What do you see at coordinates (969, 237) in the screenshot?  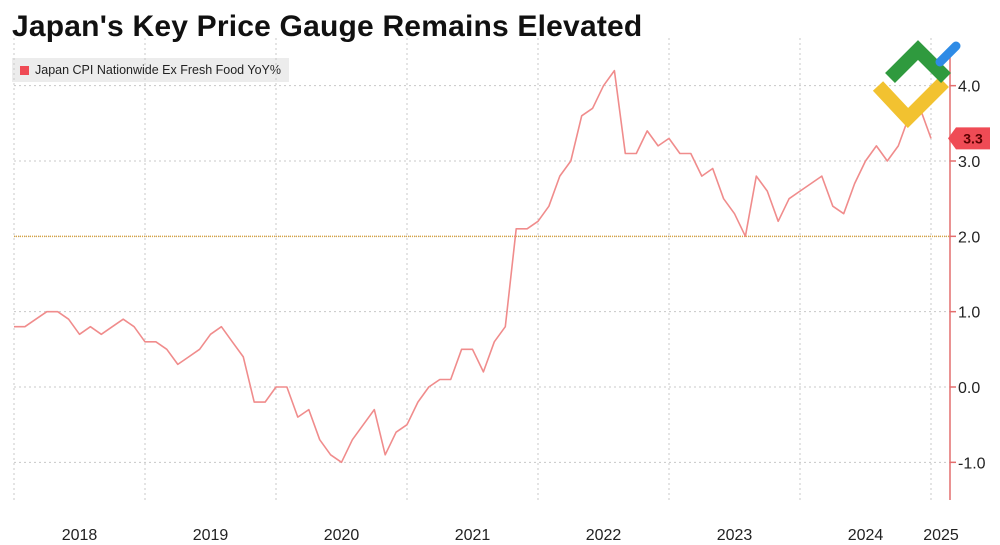 I see `y-tick-label: 2.0` at bounding box center [969, 237].